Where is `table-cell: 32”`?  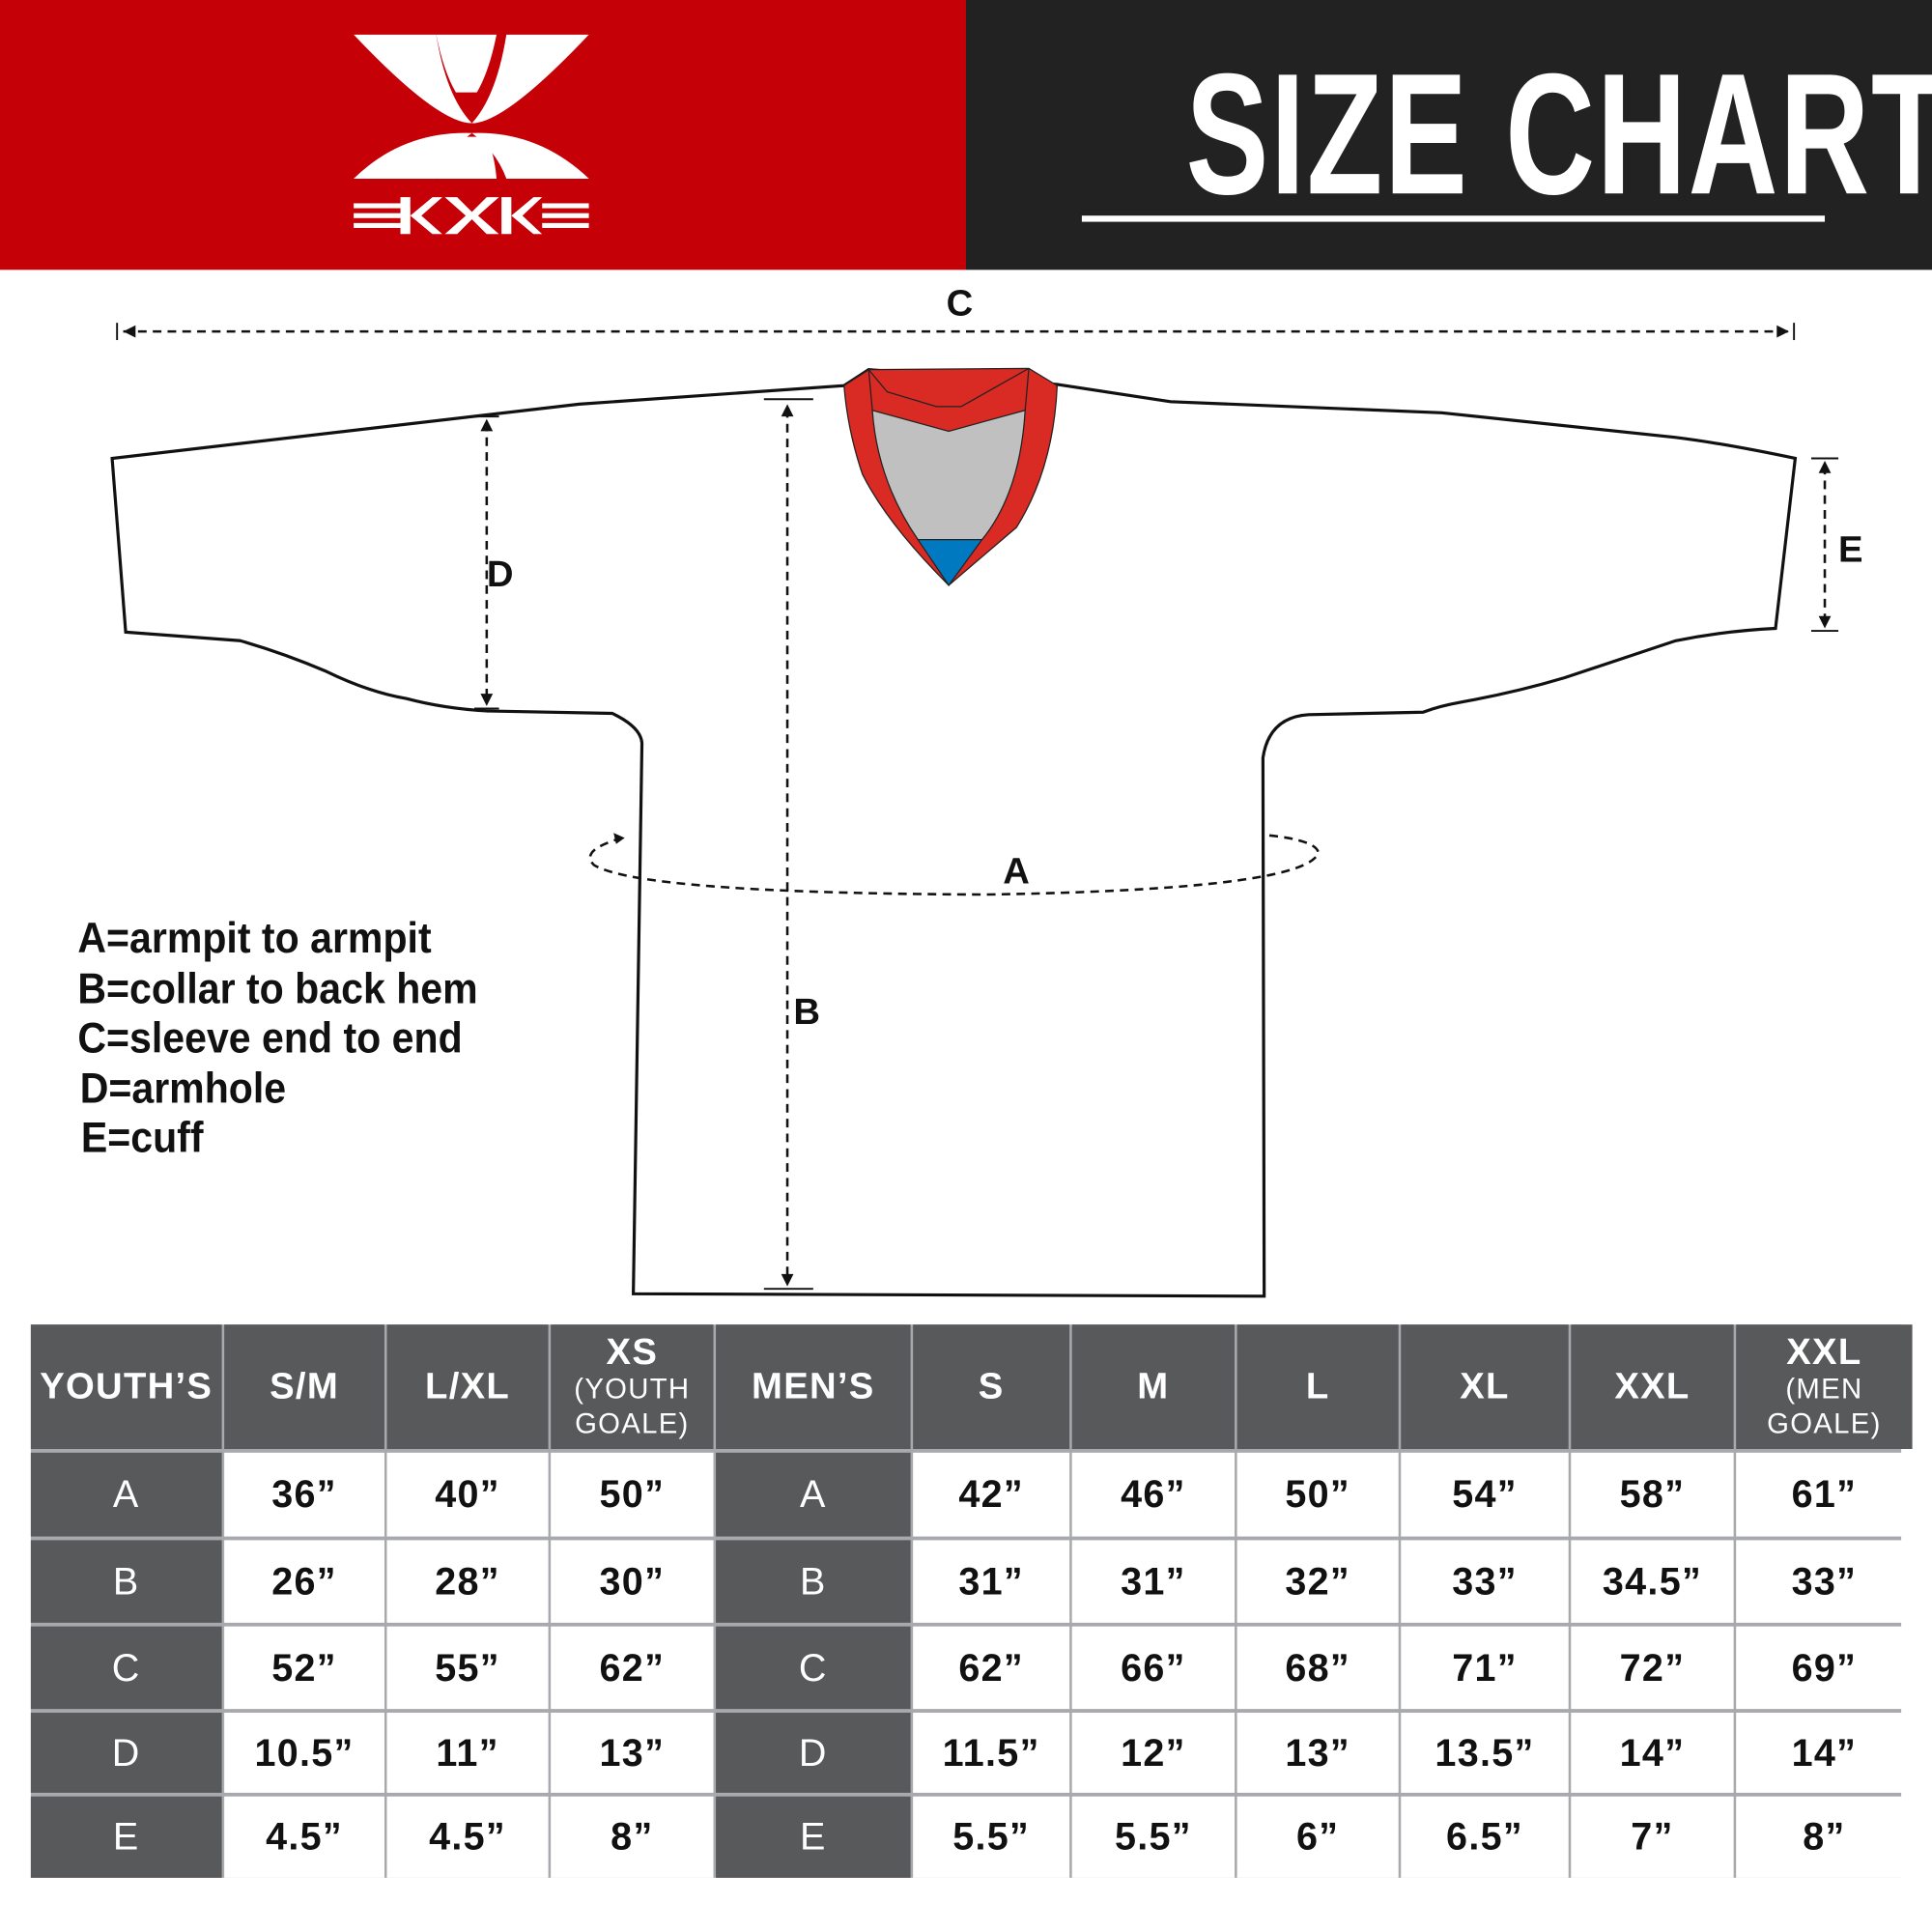 table-cell: 32” is located at coordinates (1317, 1581).